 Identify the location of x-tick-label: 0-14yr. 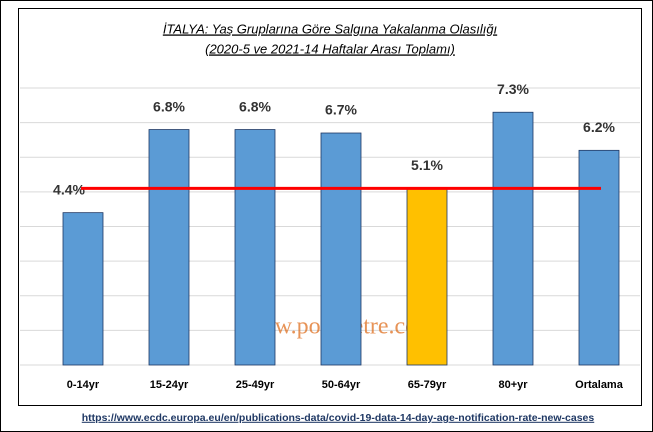
(83, 385).